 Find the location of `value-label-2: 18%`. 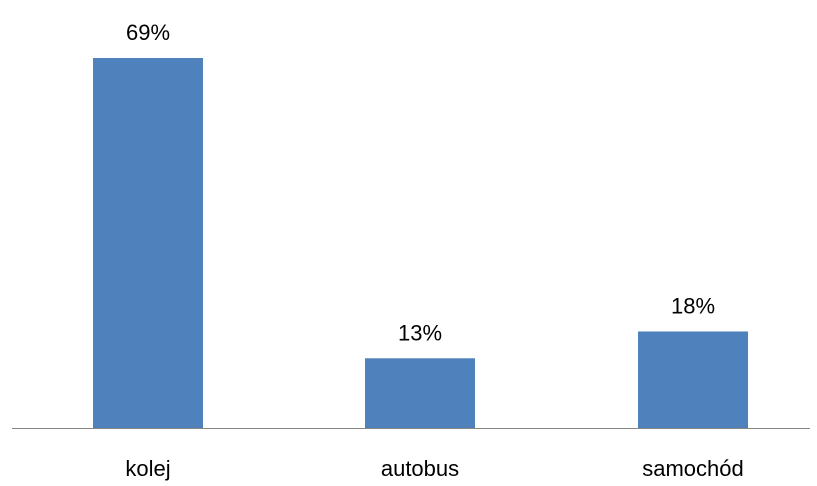

value-label-2: 18% is located at coordinates (693, 305).